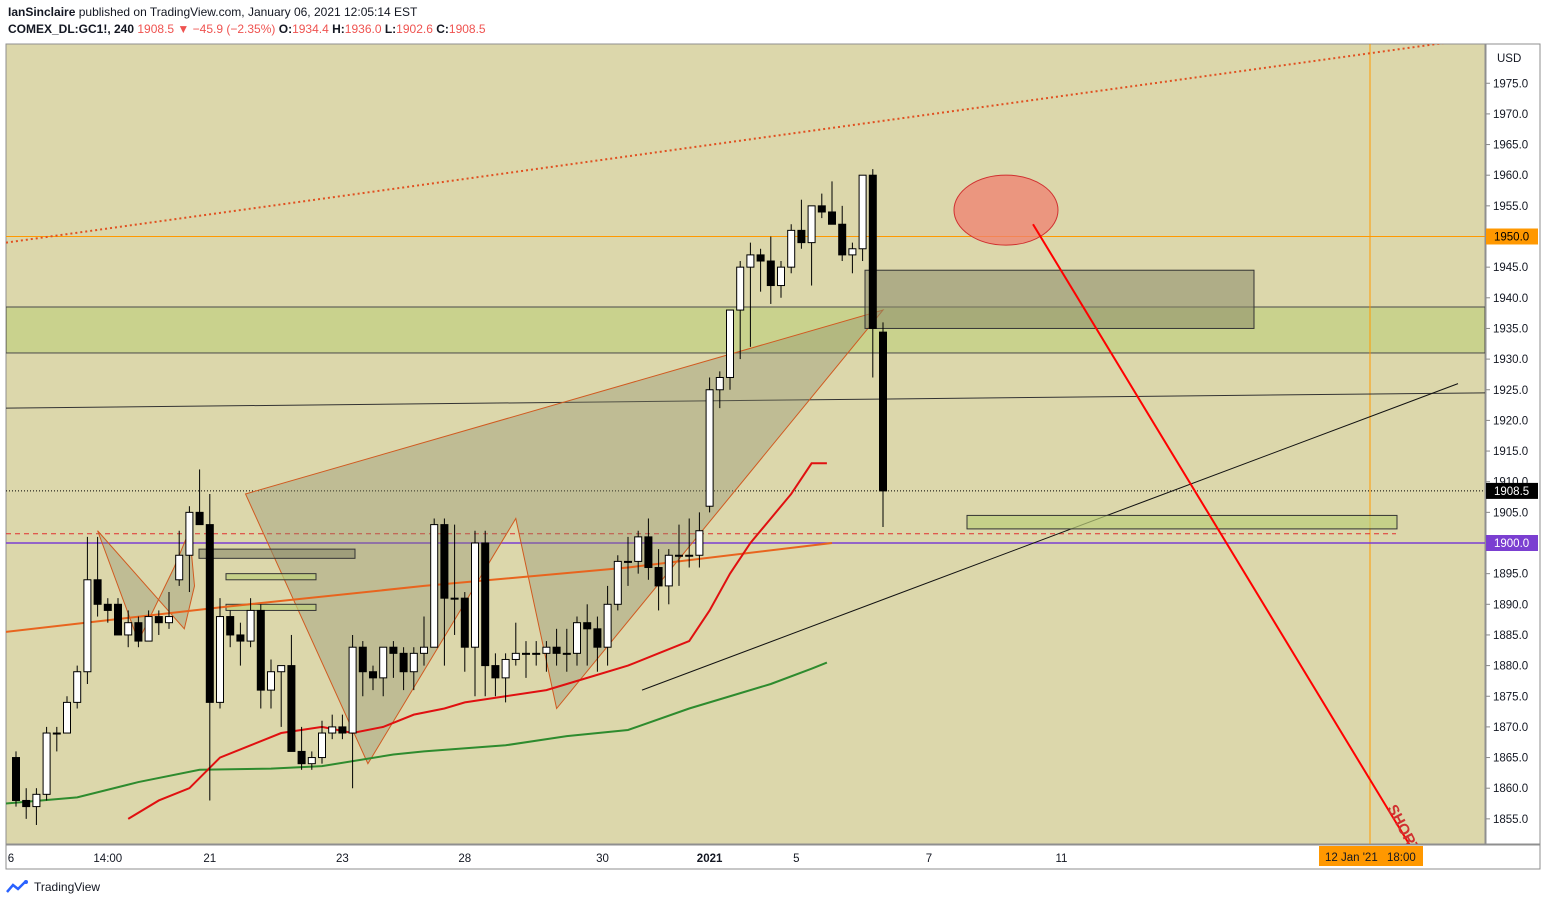  I want to click on y-tick-label: 1935.0, so click(1510, 329).